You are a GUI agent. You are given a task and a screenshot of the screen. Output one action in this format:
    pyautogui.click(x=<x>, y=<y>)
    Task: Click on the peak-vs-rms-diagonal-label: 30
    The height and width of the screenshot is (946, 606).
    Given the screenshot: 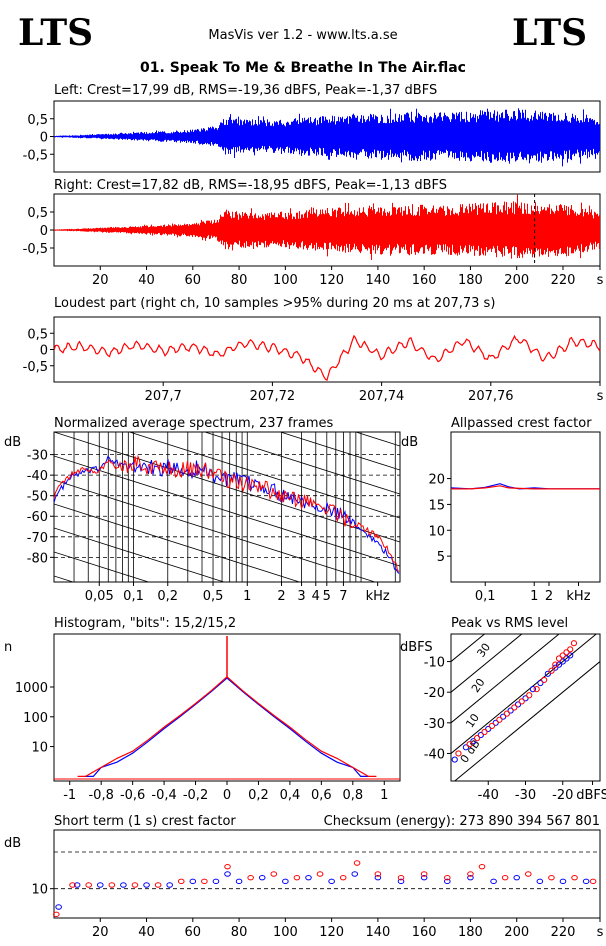 What is the action you would take?
    pyautogui.click(x=483, y=650)
    